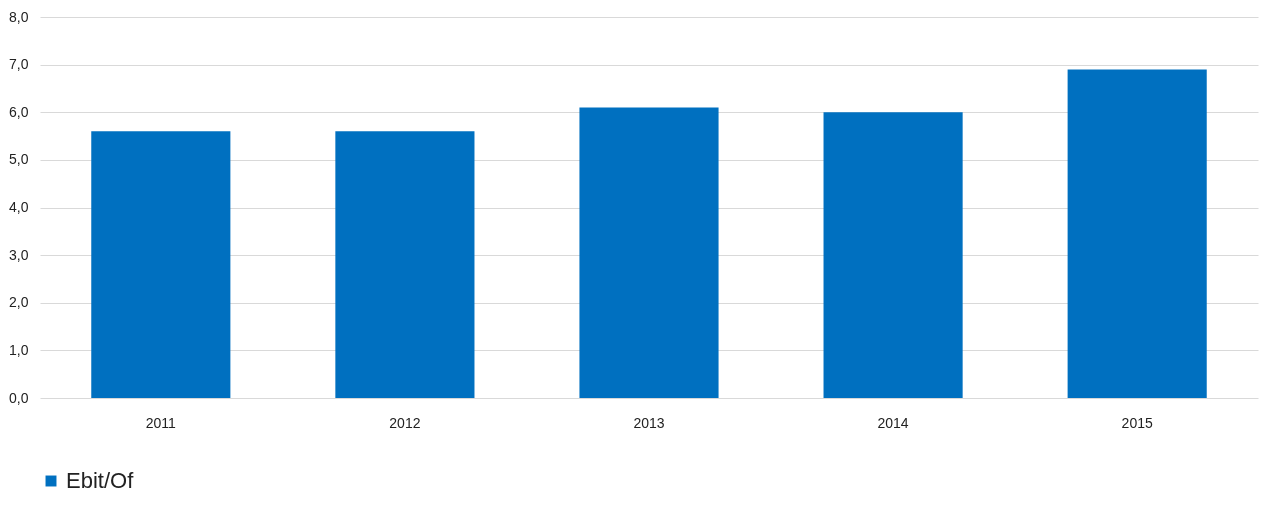 This screenshot has height=512, width=1274. What do you see at coordinates (19, 64) in the screenshot?
I see `y-tick-label: 7,0` at bounding box center [19, 64].